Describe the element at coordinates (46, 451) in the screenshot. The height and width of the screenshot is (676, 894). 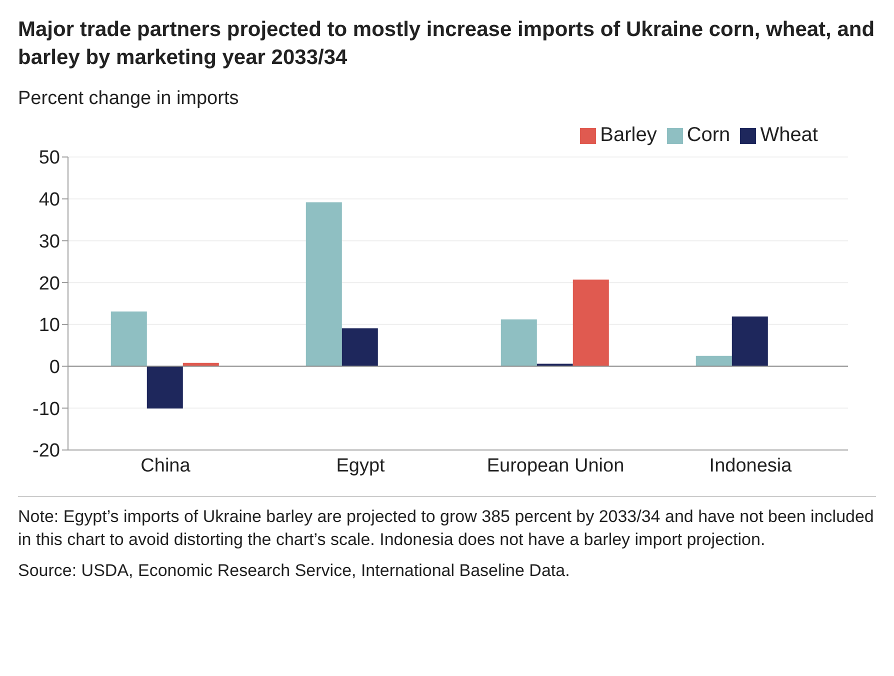
I see `y-tick-label: -20` at that location.